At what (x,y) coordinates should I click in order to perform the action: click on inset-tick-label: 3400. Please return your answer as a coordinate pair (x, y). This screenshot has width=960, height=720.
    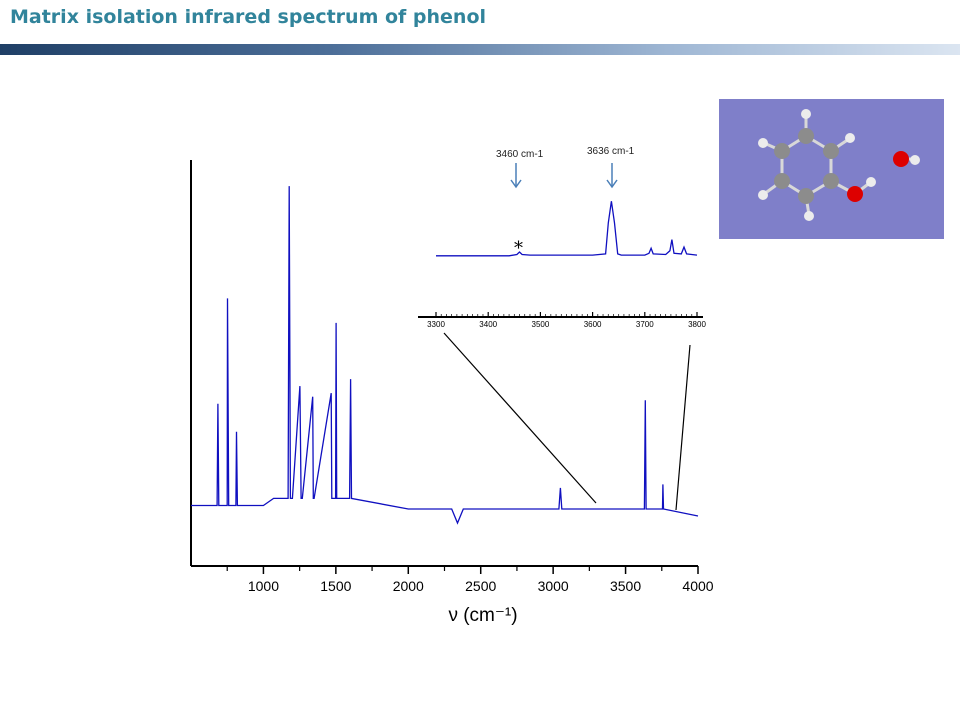
    Looking at the image, I should click on (488, 324).